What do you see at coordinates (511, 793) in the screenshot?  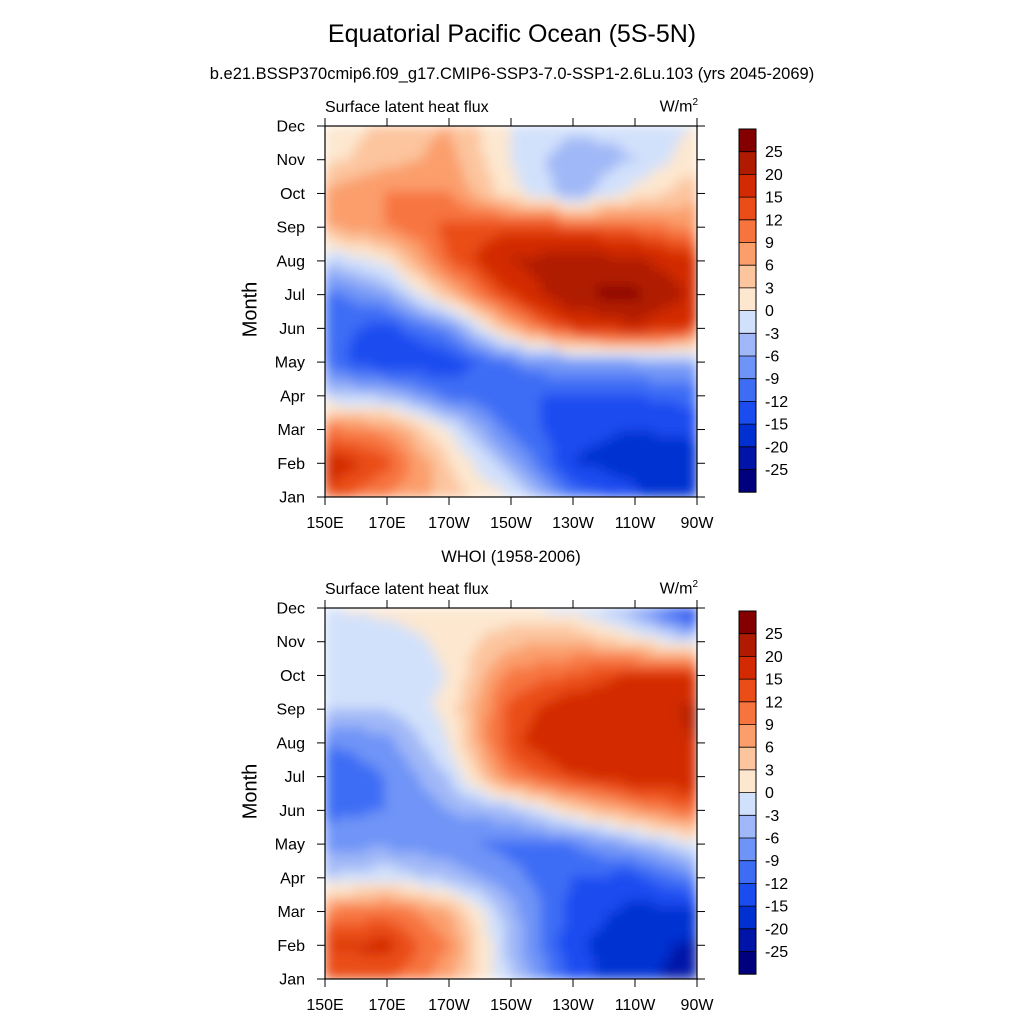 I see `panel2-field-cells` at bounding box center [511, 793].